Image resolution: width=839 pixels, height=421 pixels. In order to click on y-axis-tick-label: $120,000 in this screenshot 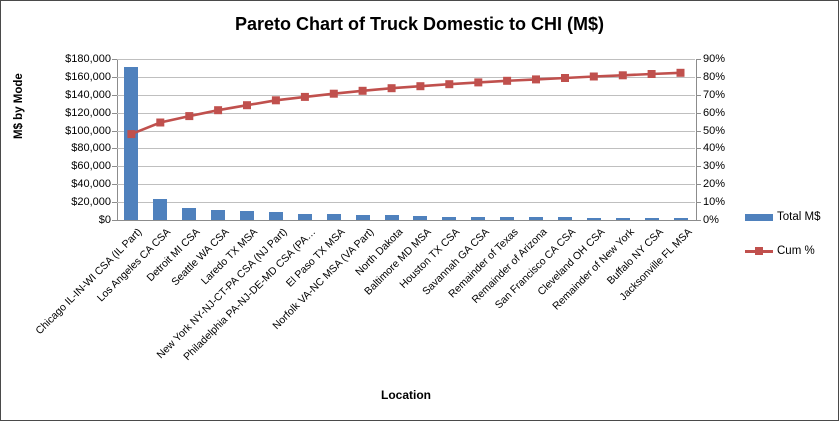, I will do `click(88, 113)`.